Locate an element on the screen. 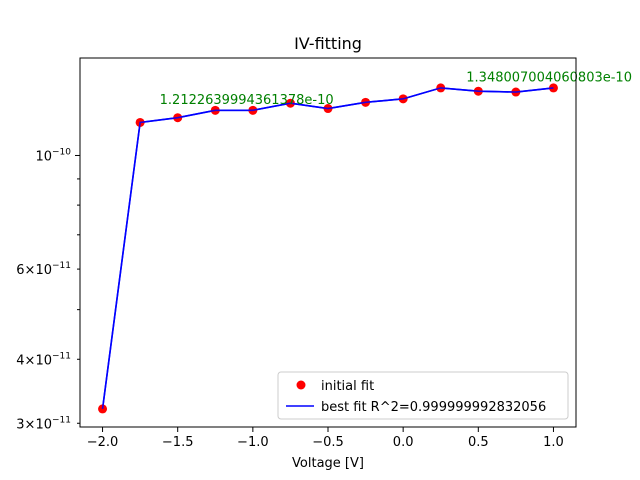  y-tick-label: 4×10⁻¹¹ is located at coordinates (43, 359).